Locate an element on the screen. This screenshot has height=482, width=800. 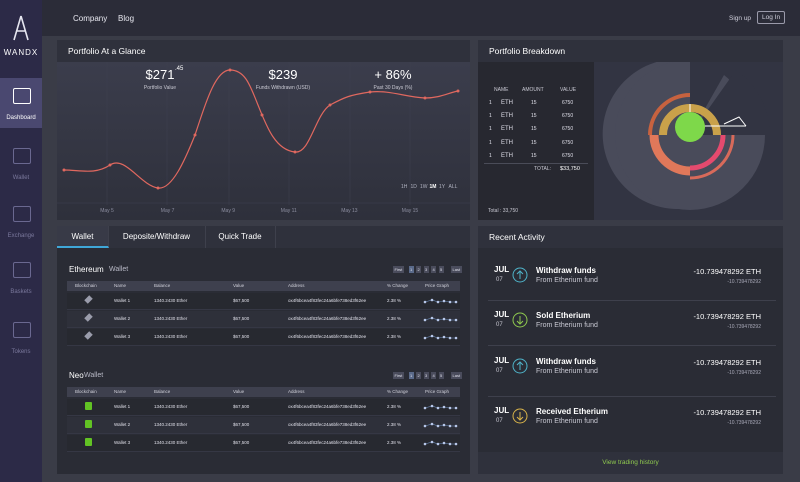
history-link: View trading history is located at coordinates (630, 462).